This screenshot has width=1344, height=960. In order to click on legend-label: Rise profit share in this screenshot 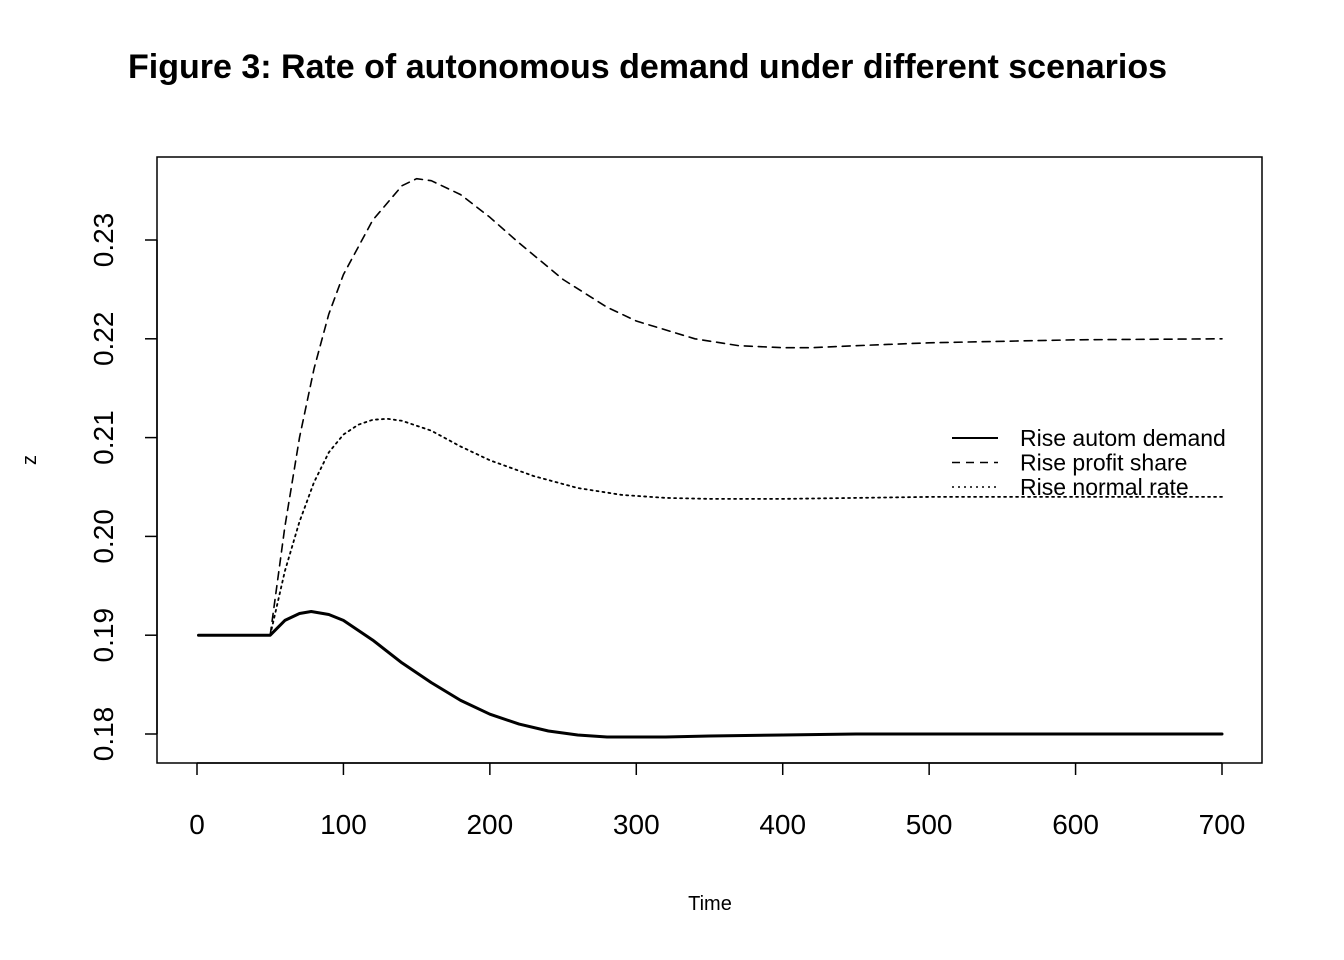, I will do `click(1103, 463)`.